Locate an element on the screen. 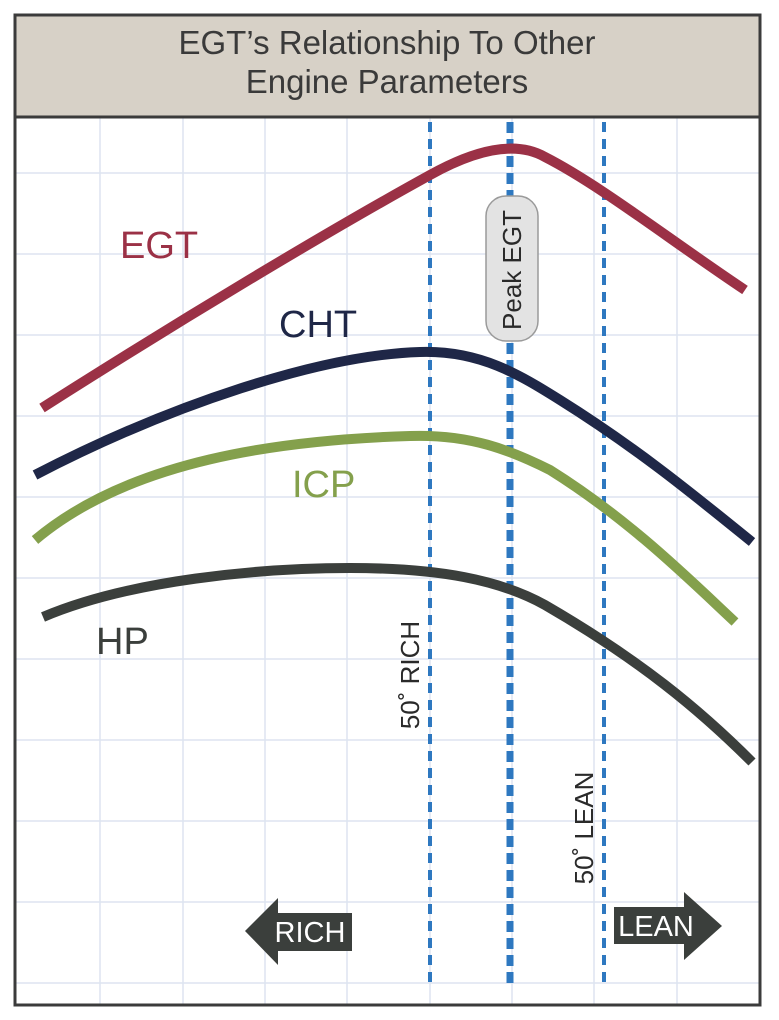  lean-arrow is located at coordinates (668, 926).